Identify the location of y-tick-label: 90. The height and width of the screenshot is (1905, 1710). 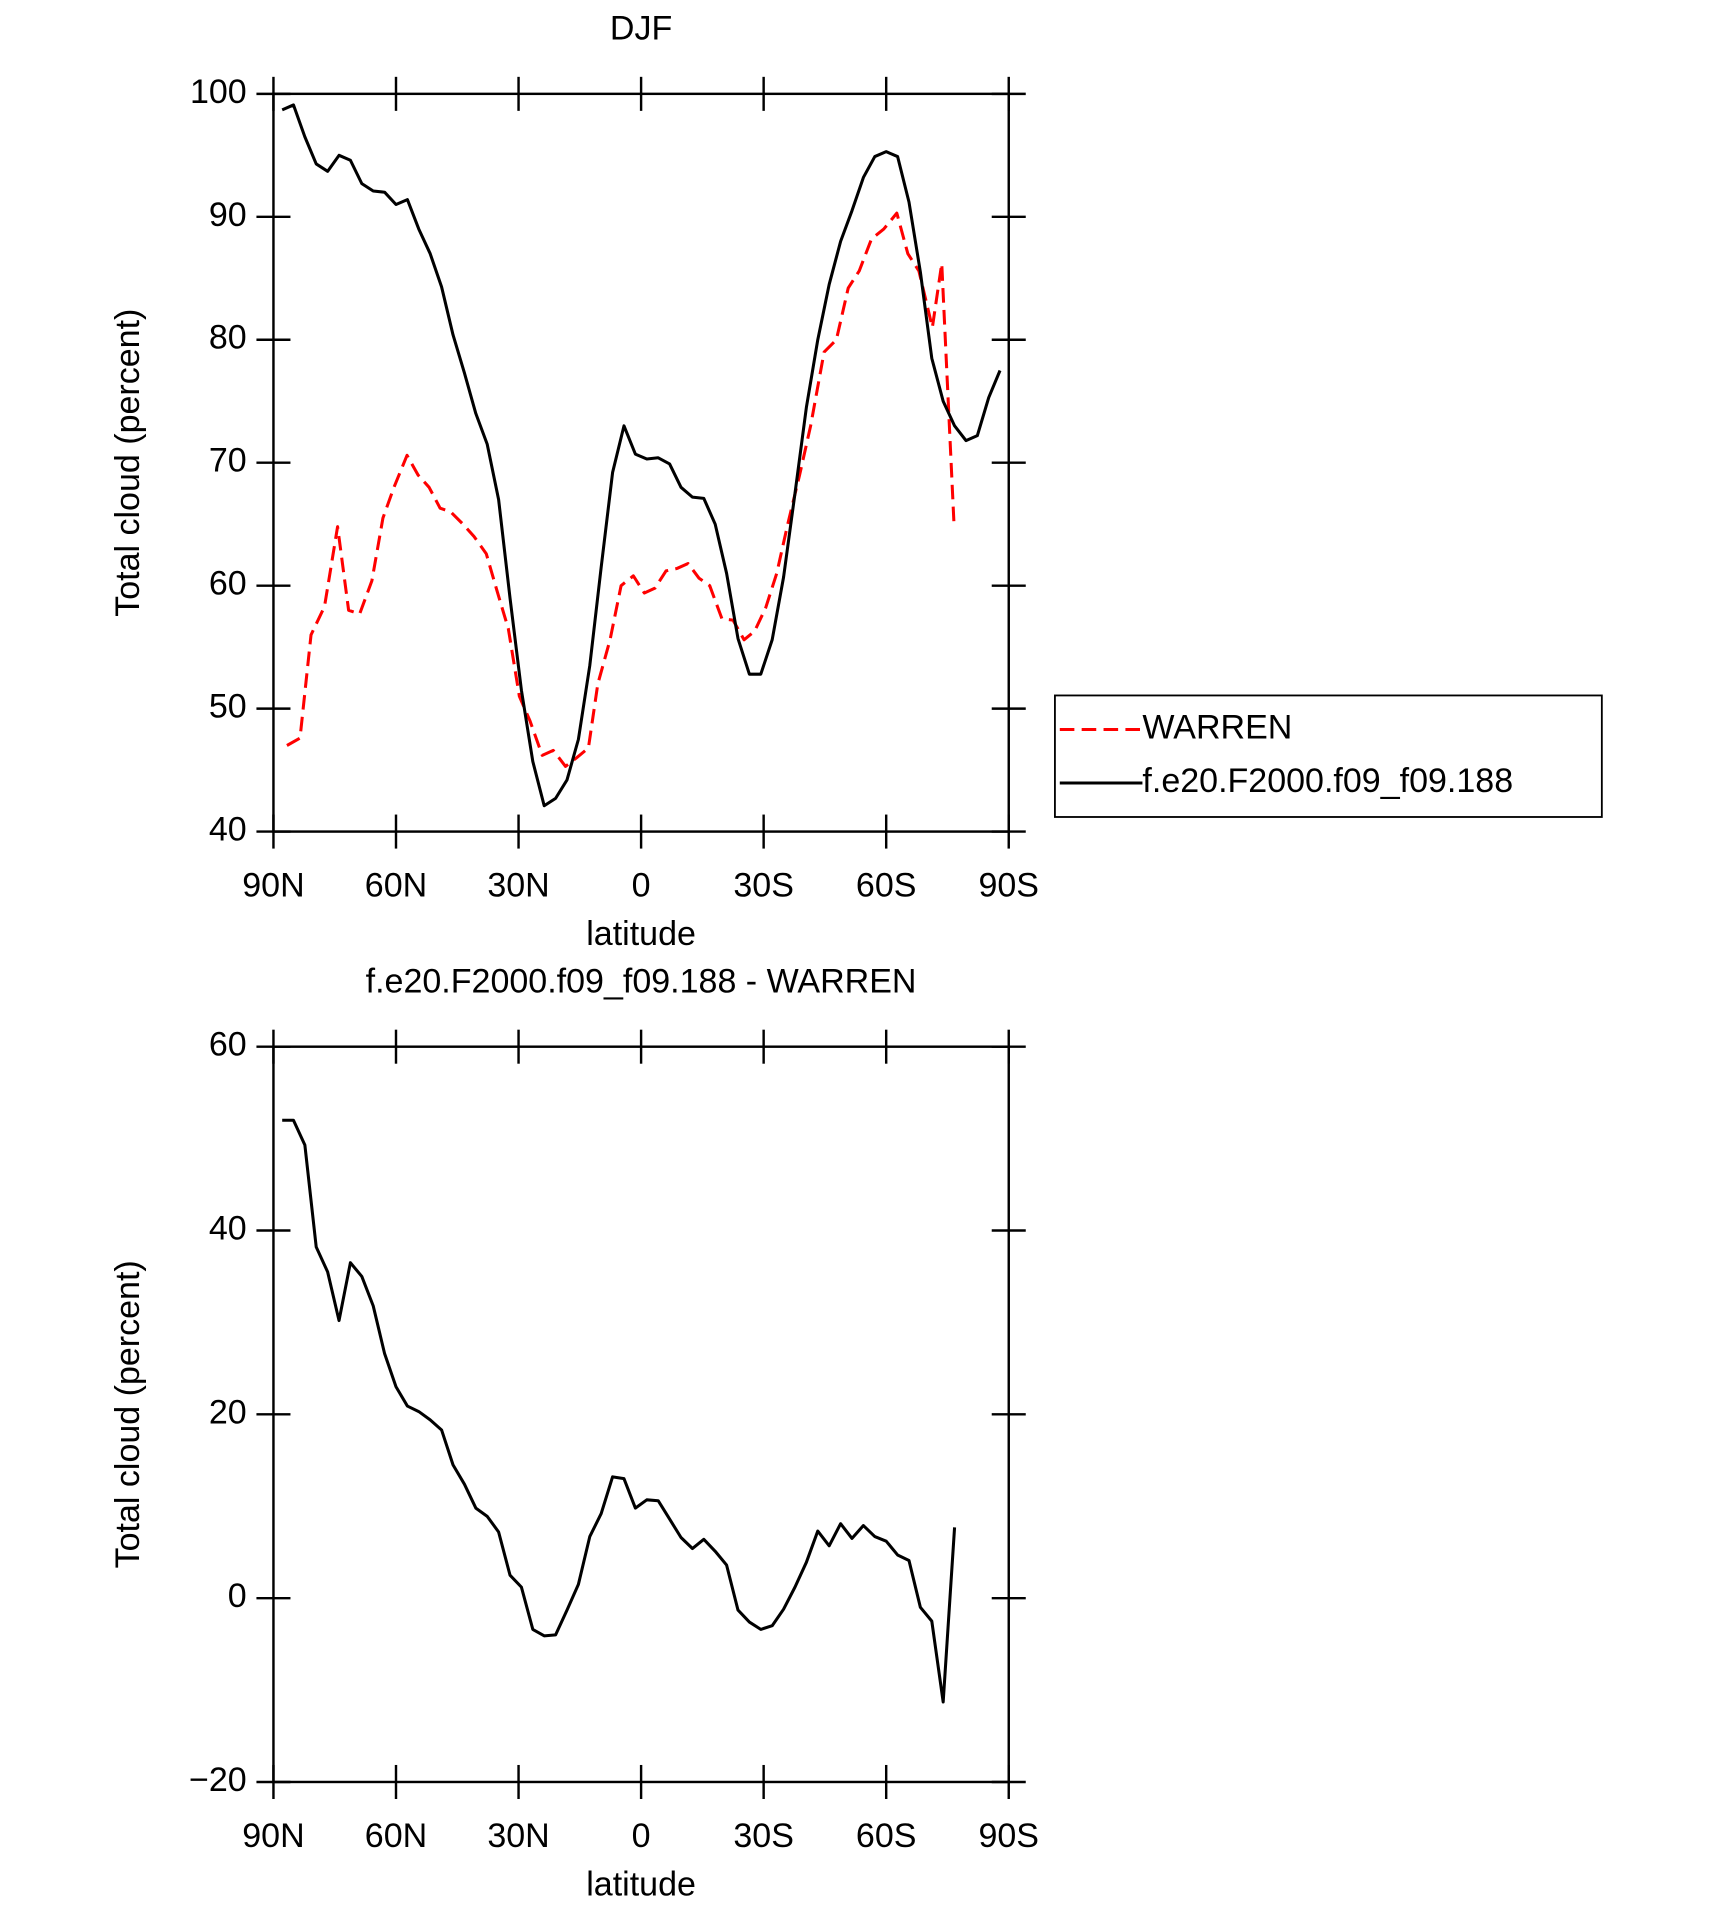
(228, 215).